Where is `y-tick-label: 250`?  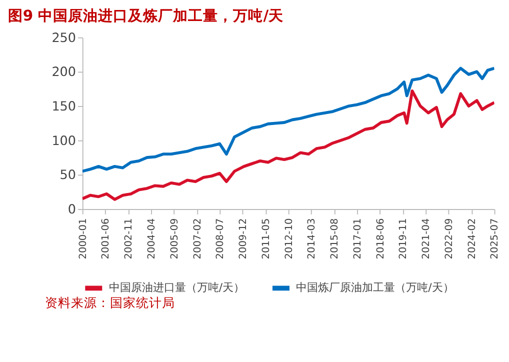
y-tick-label: 250 is located at coordinates (64, 38).